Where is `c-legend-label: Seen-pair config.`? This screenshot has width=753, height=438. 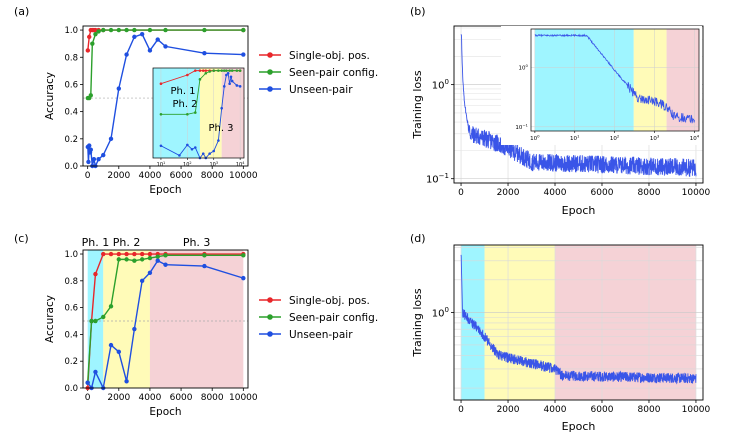 c-legend-label: Seen-pair config. is located at coordinates (333, 318).